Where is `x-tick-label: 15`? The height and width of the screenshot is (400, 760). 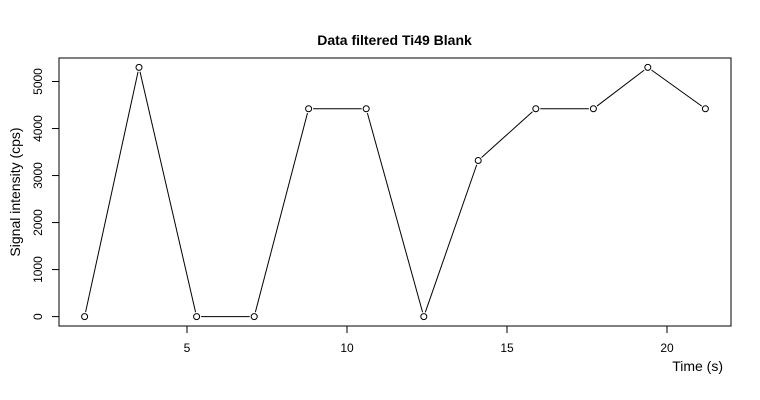 x-tick-label: 15 is located at coordinates (507, 348).